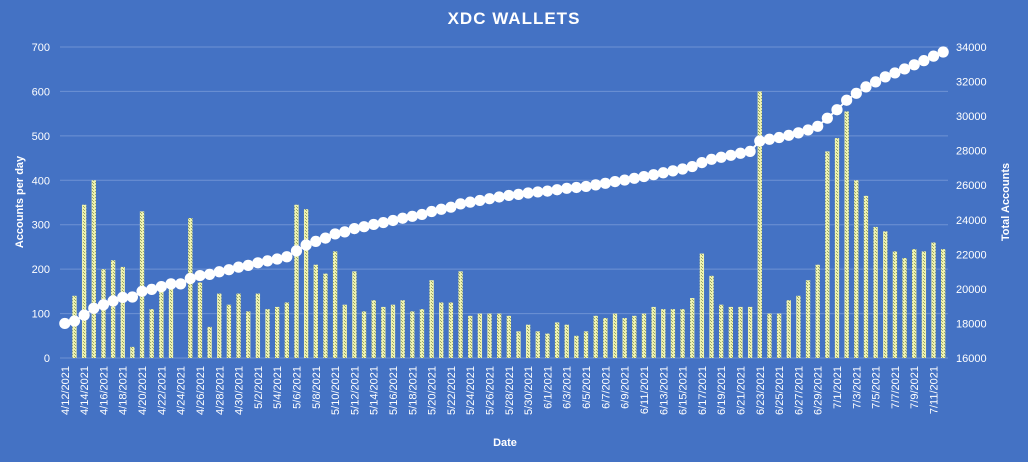  Describe the element at coordinates (143, 390) in the screenshot. I see `x-tick-label: 4/20/2021` at that location.